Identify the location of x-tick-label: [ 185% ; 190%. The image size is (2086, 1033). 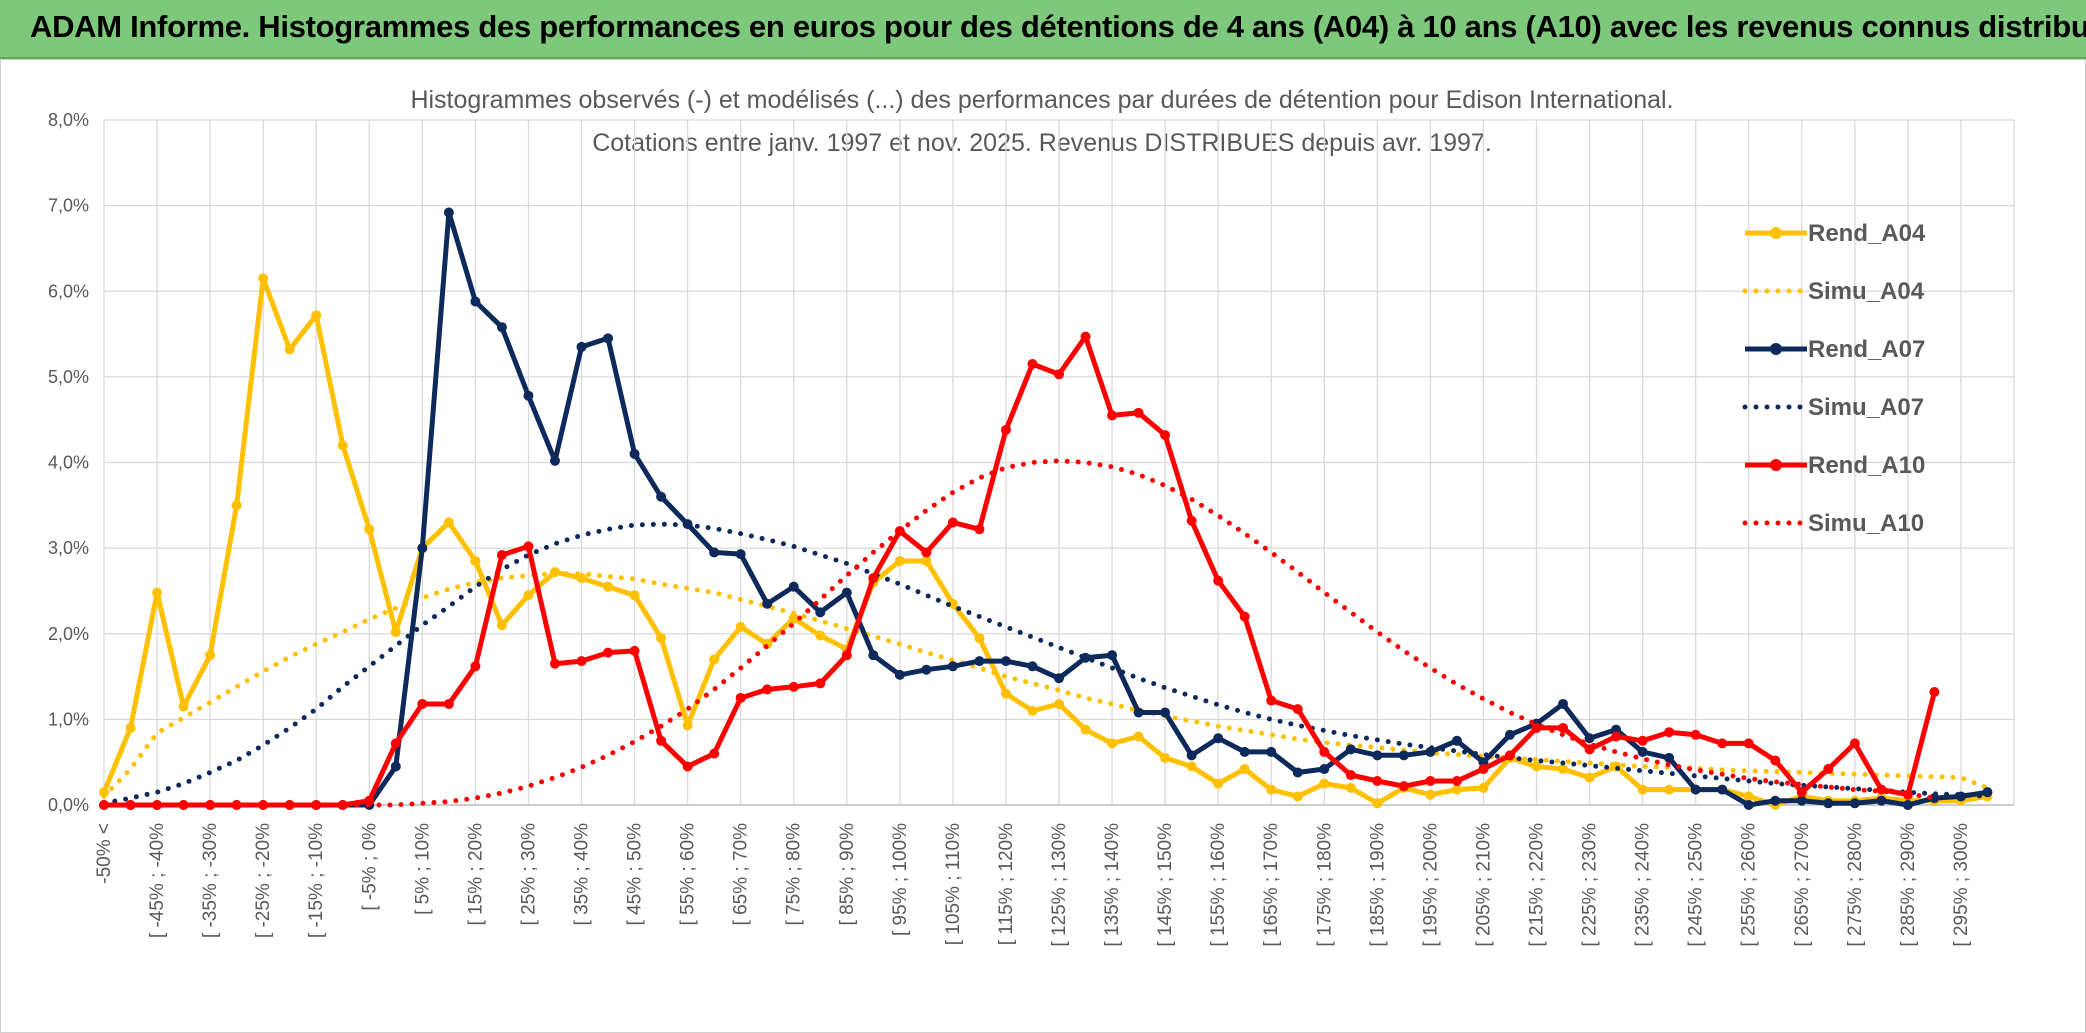
(1377, 885).